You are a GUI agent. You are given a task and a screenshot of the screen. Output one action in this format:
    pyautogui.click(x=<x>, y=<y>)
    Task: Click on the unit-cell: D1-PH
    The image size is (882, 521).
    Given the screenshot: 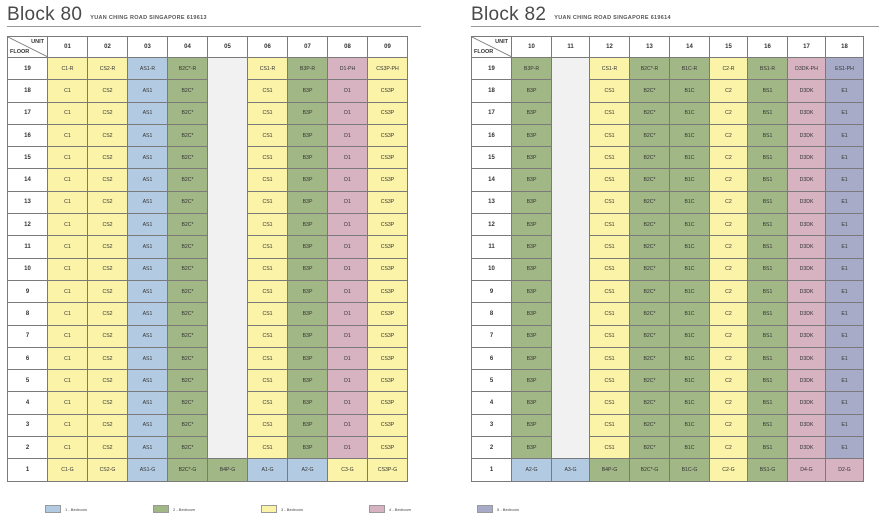 What is the action you would take?
    pyautogui.click(x=347, y=68)
    